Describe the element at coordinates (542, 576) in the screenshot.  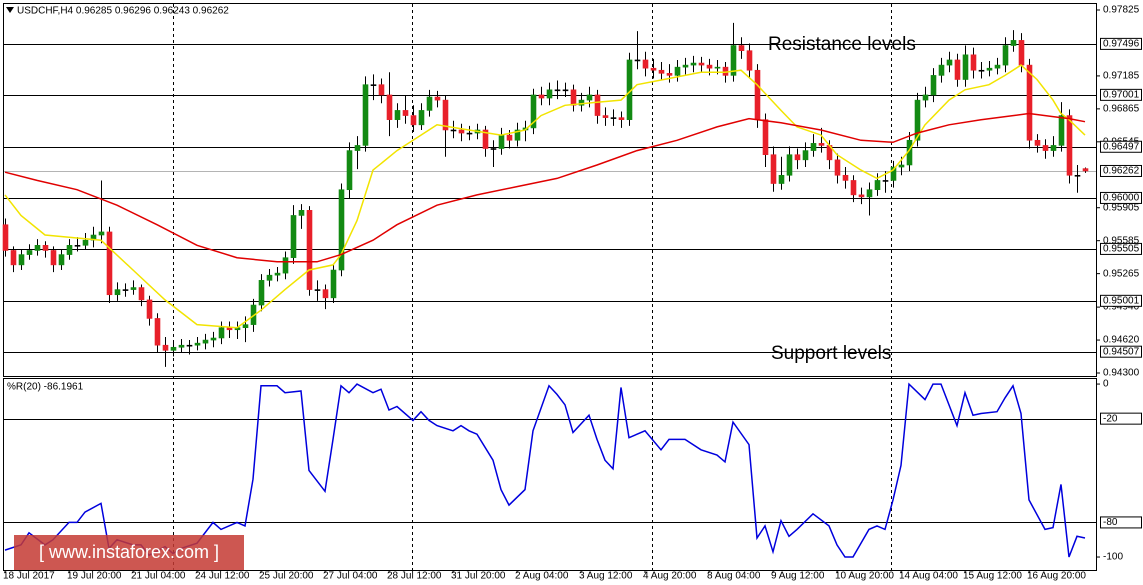
I see `x-tick-label: 2 Aug 04:00` at that location.